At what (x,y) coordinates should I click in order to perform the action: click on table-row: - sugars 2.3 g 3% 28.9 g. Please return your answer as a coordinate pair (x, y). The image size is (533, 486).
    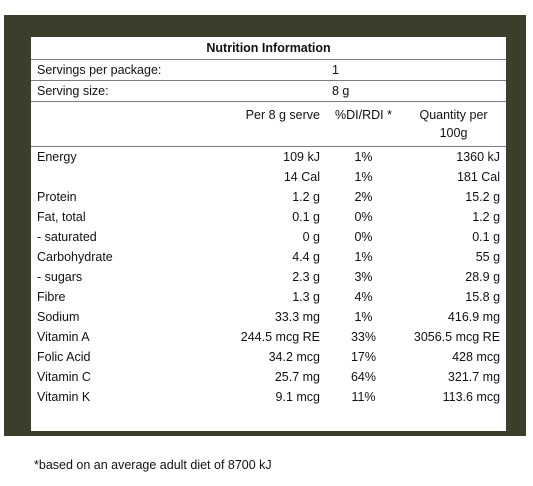
    Looking at the image, I should click on (268, 277).